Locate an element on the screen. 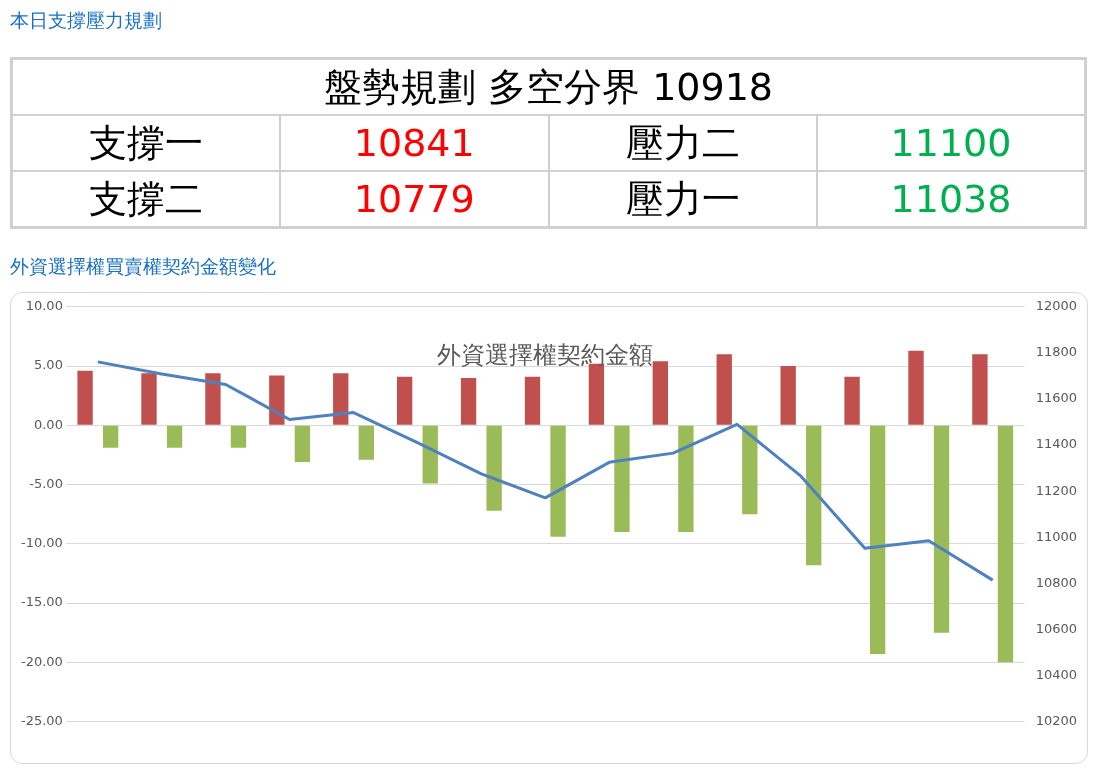 The width and height of the screenshot is (1098, 778). y2-tick-label: 11800 is located at coordinates (1056, 352).